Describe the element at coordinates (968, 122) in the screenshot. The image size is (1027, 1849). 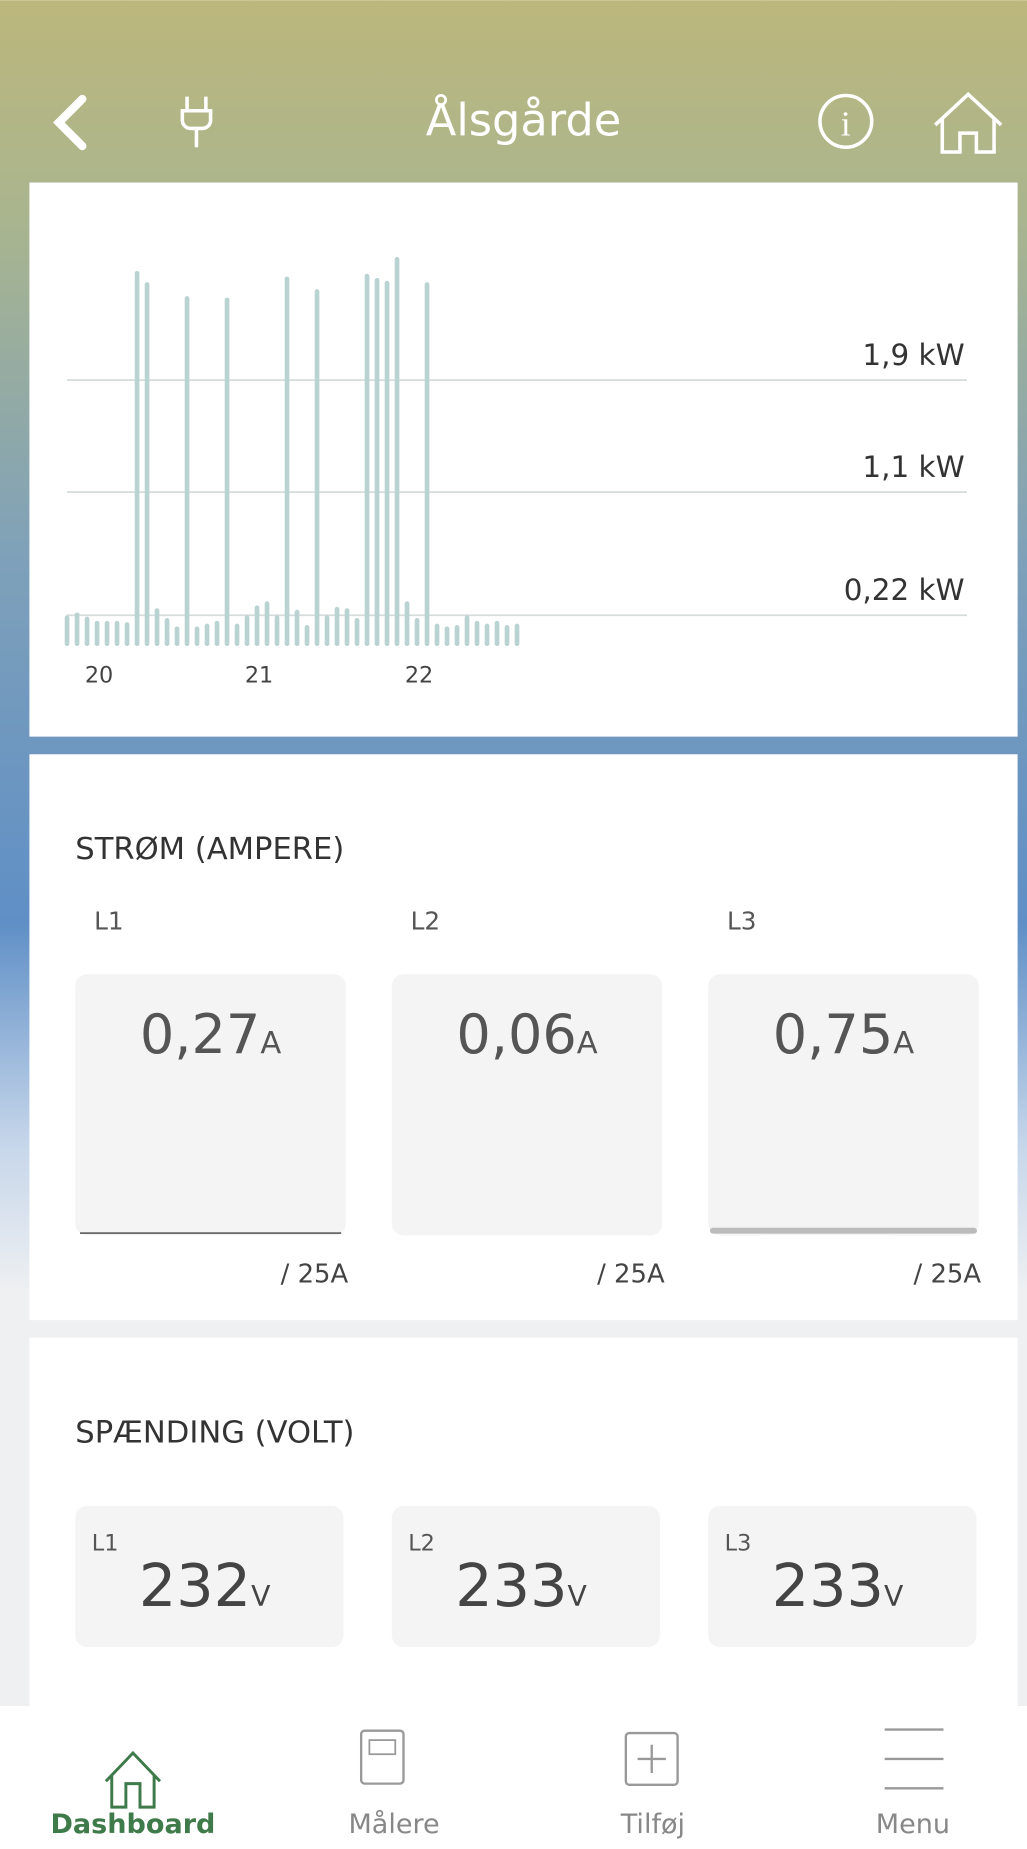
I see `home-icon` at that location.